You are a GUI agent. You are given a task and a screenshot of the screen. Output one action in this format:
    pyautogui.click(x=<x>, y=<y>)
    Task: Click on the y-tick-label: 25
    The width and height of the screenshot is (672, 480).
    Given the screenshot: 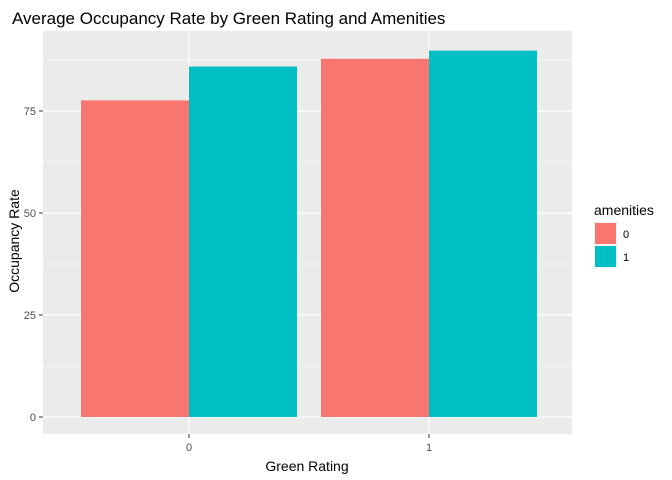 What is the action you would take?
    pyautogui.click(x=30, y=316)
    